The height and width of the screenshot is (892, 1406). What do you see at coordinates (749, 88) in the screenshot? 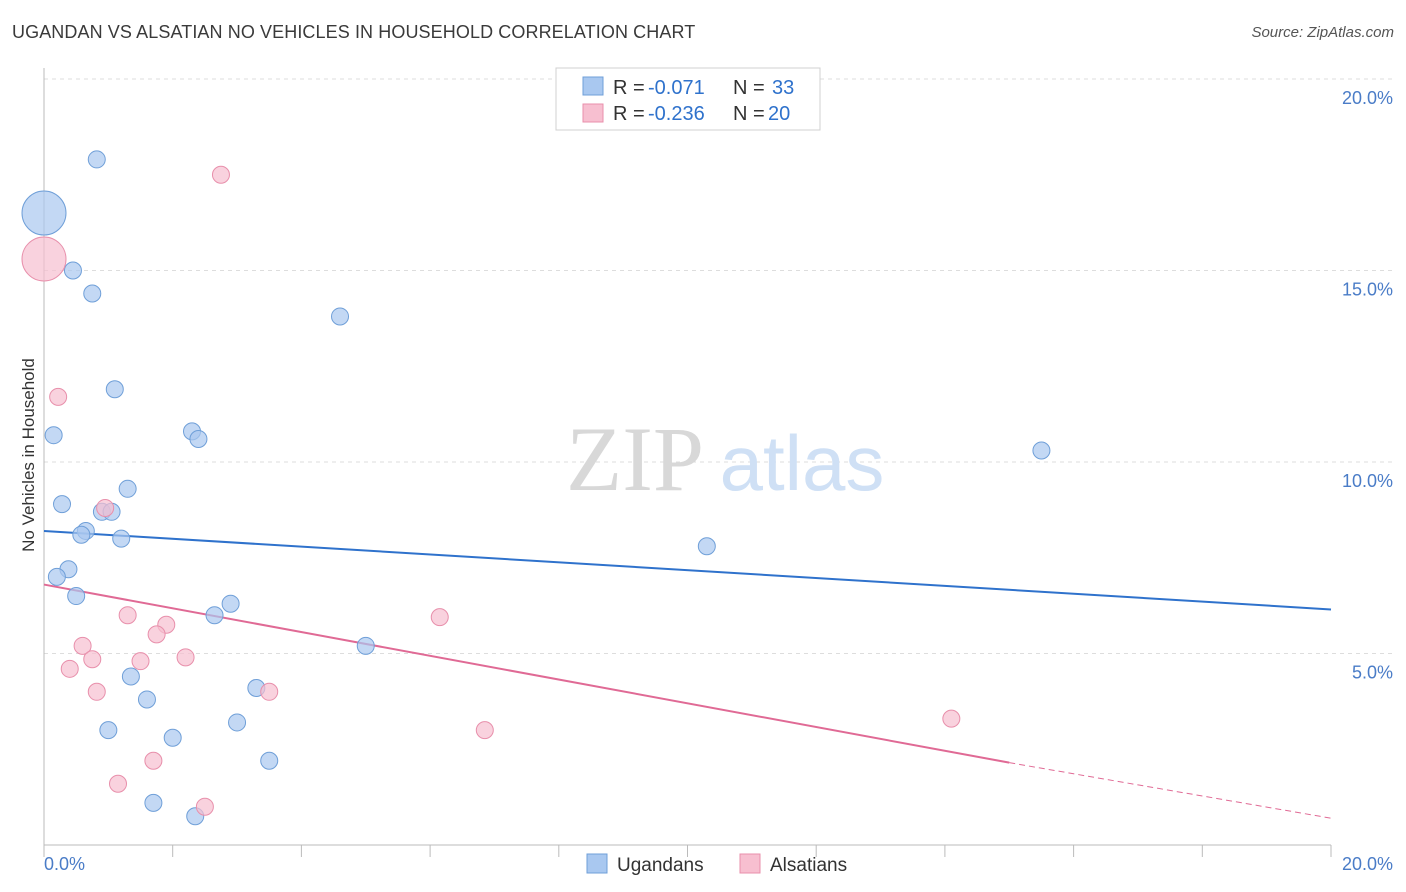
I see `legend-n-label-1: N =` at bounding box center [749, 88].